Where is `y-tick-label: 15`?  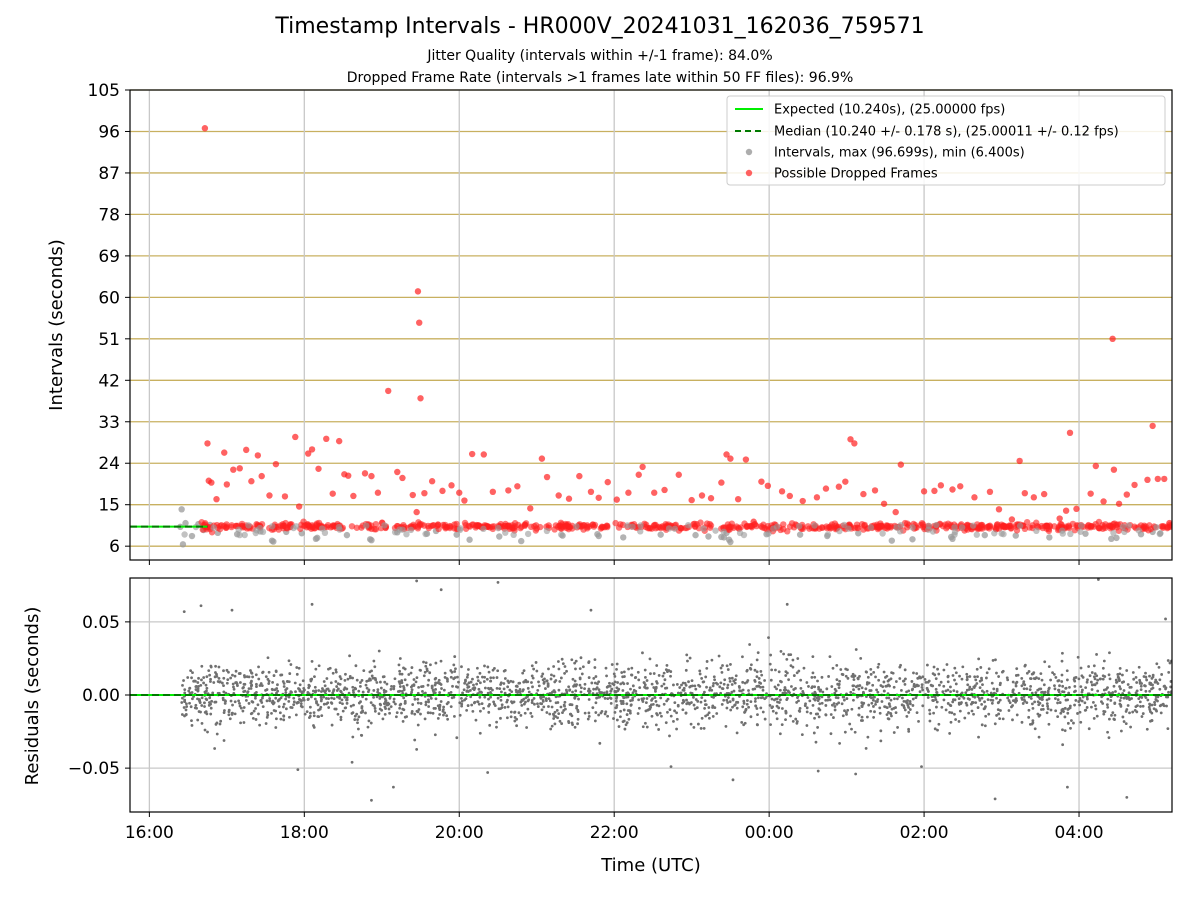
y-tick-label: 15 is located at coordinates (109, 506).